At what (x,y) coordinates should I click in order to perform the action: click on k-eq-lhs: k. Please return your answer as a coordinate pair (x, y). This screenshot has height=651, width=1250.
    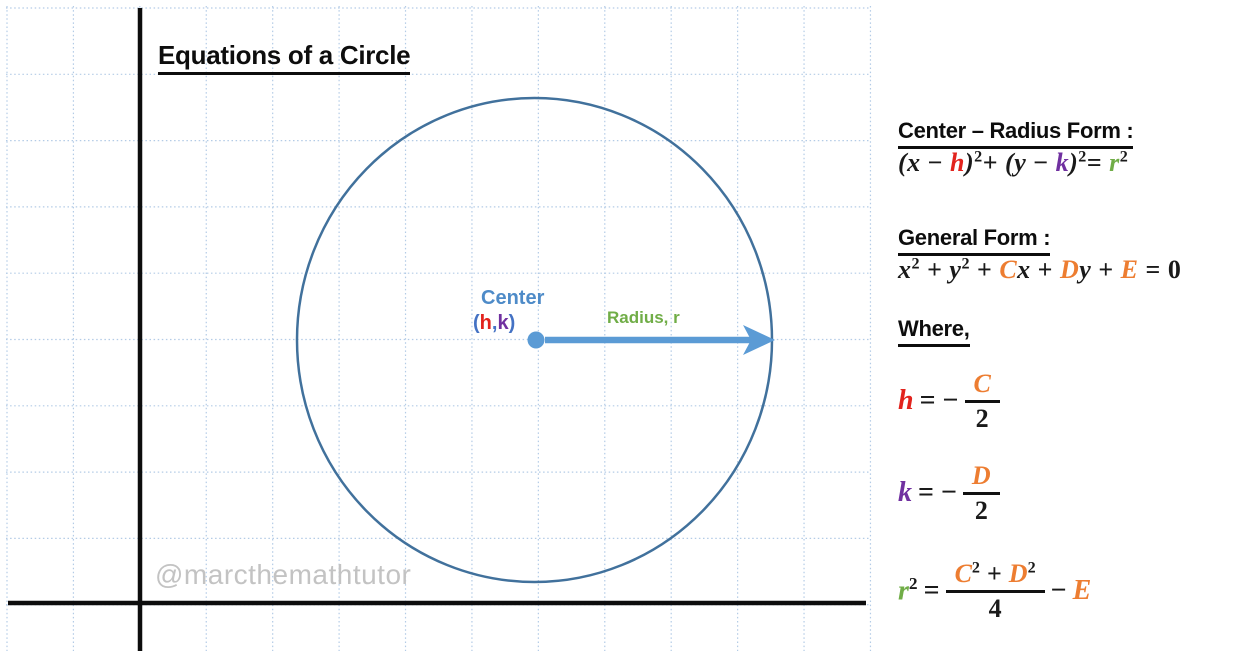
    Looking at the image, I should click on (905, 492).